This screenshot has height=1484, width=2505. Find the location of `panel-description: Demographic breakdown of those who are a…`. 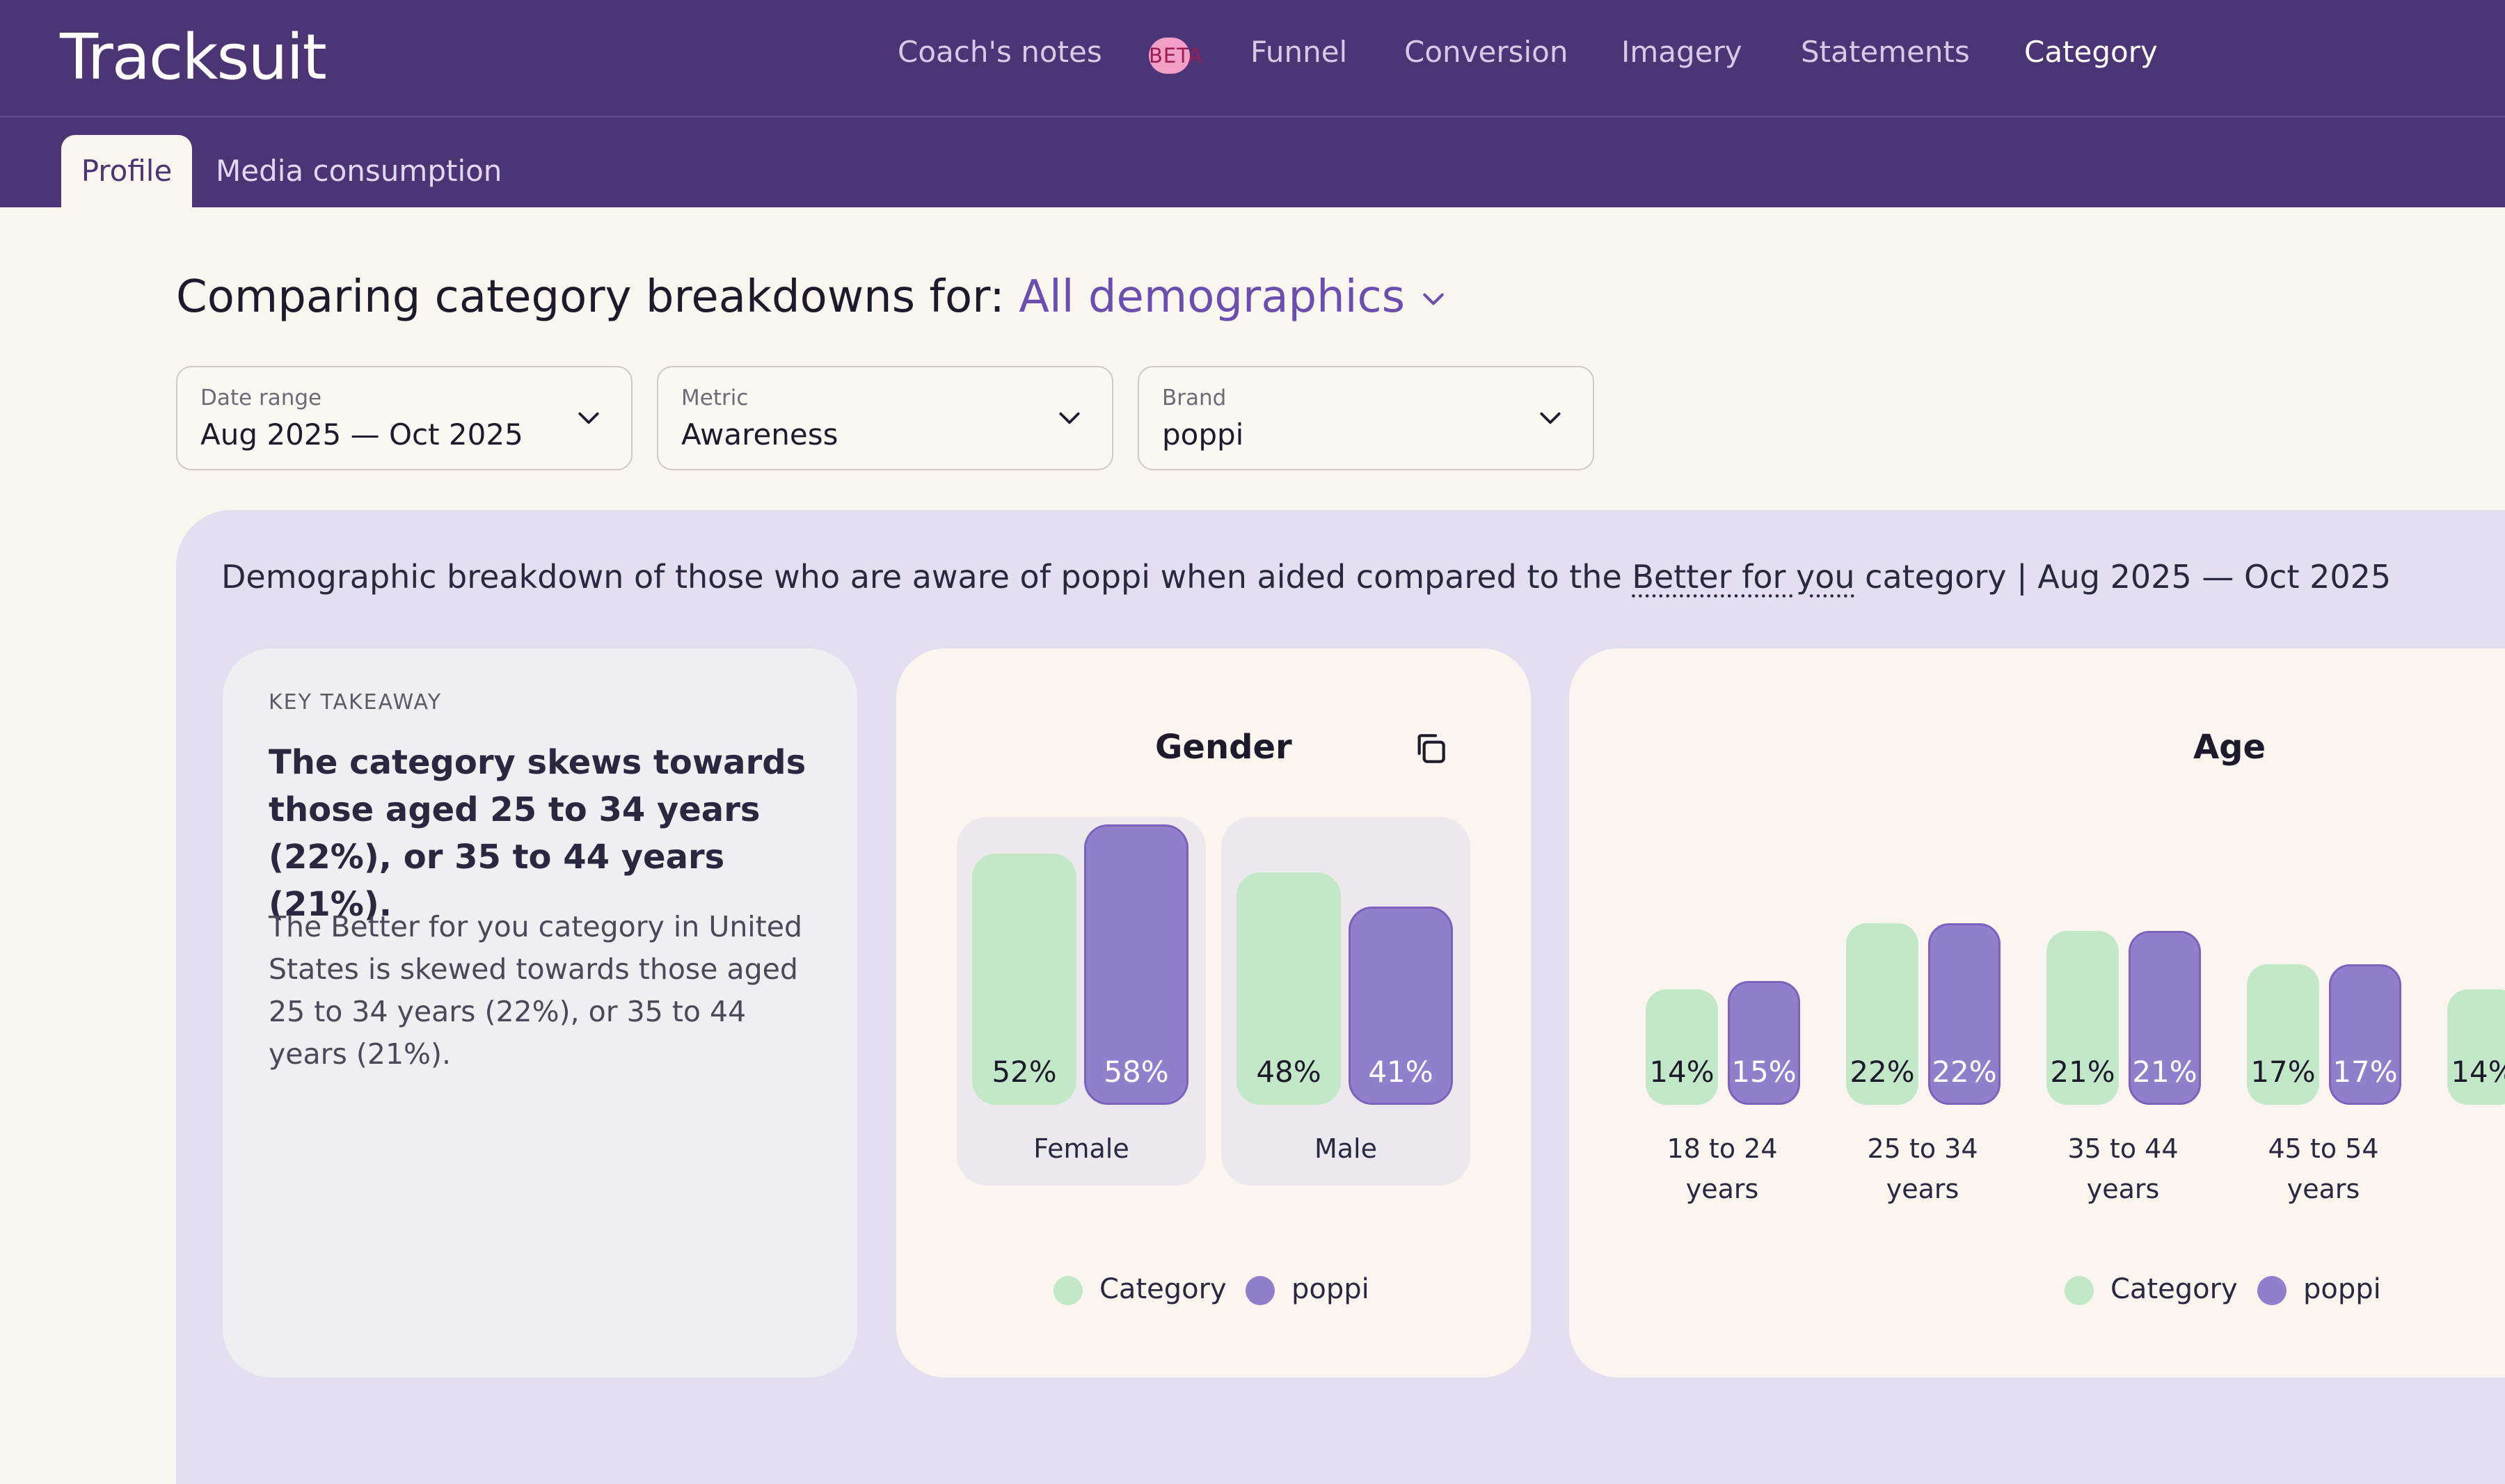

panel-description: Demographic breakdown of those who are a… is located at coordinates (1306, 577).